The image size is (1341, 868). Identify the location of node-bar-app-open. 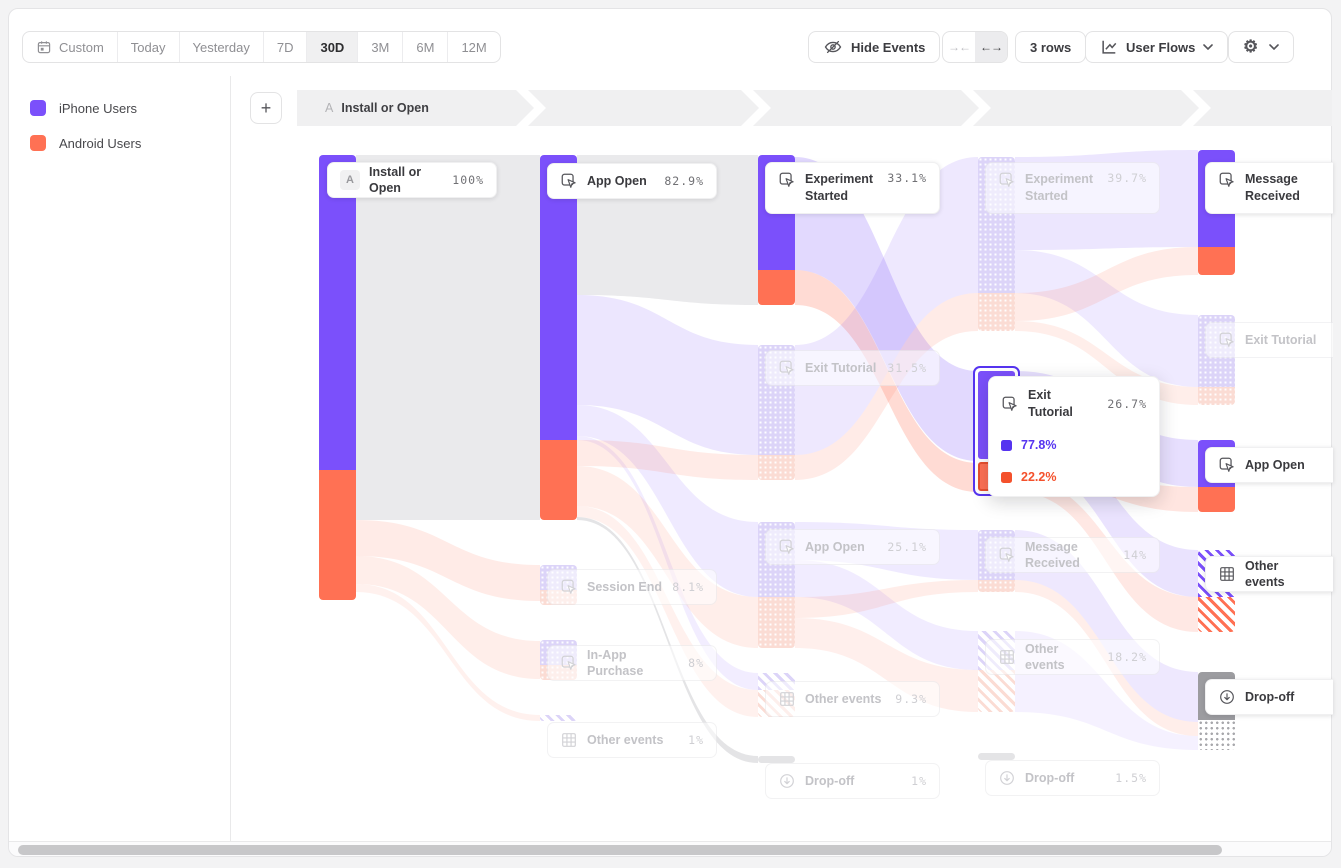
(558, 337).